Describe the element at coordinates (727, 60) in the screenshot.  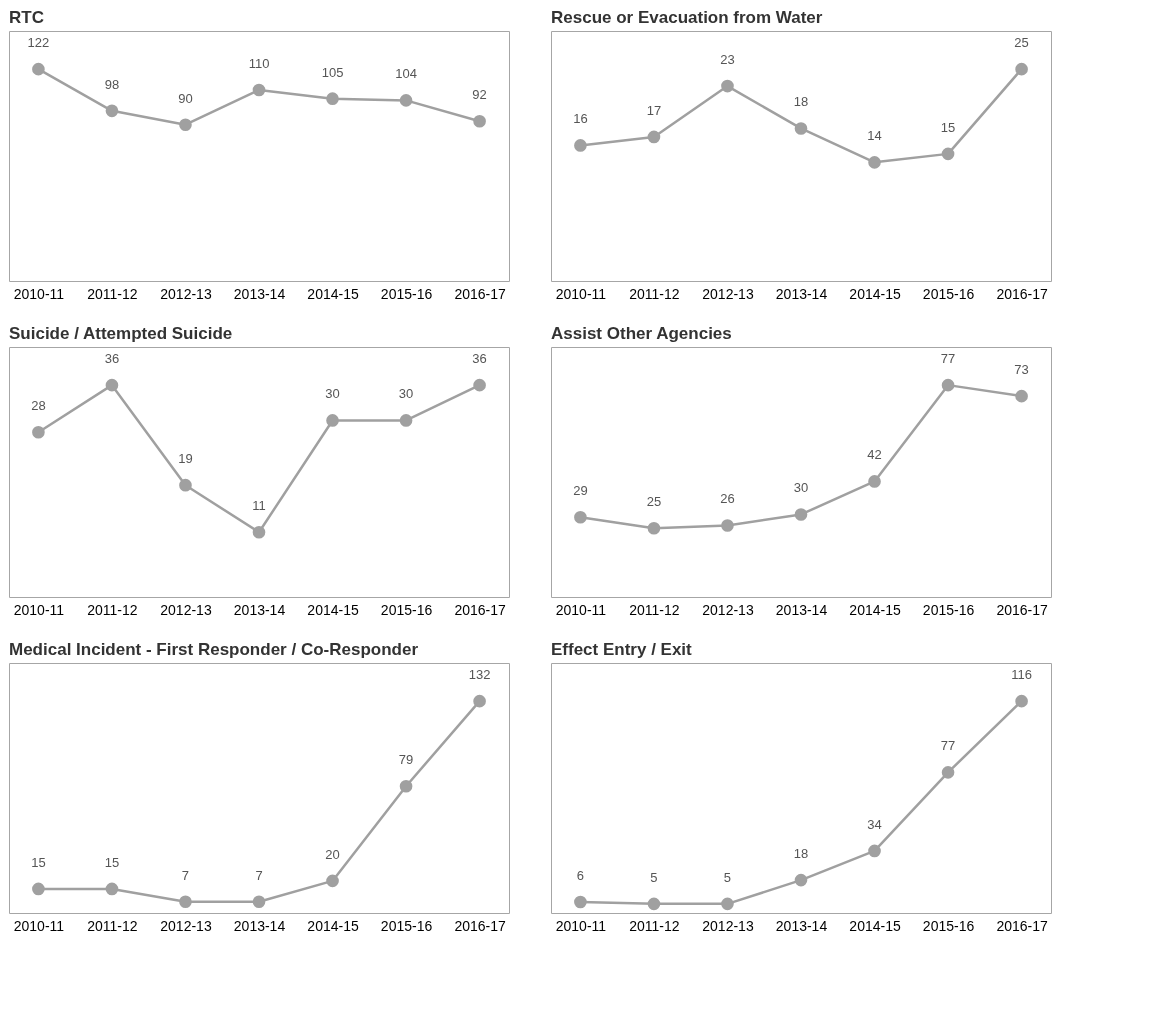
I see `data-label: 23` at that location.